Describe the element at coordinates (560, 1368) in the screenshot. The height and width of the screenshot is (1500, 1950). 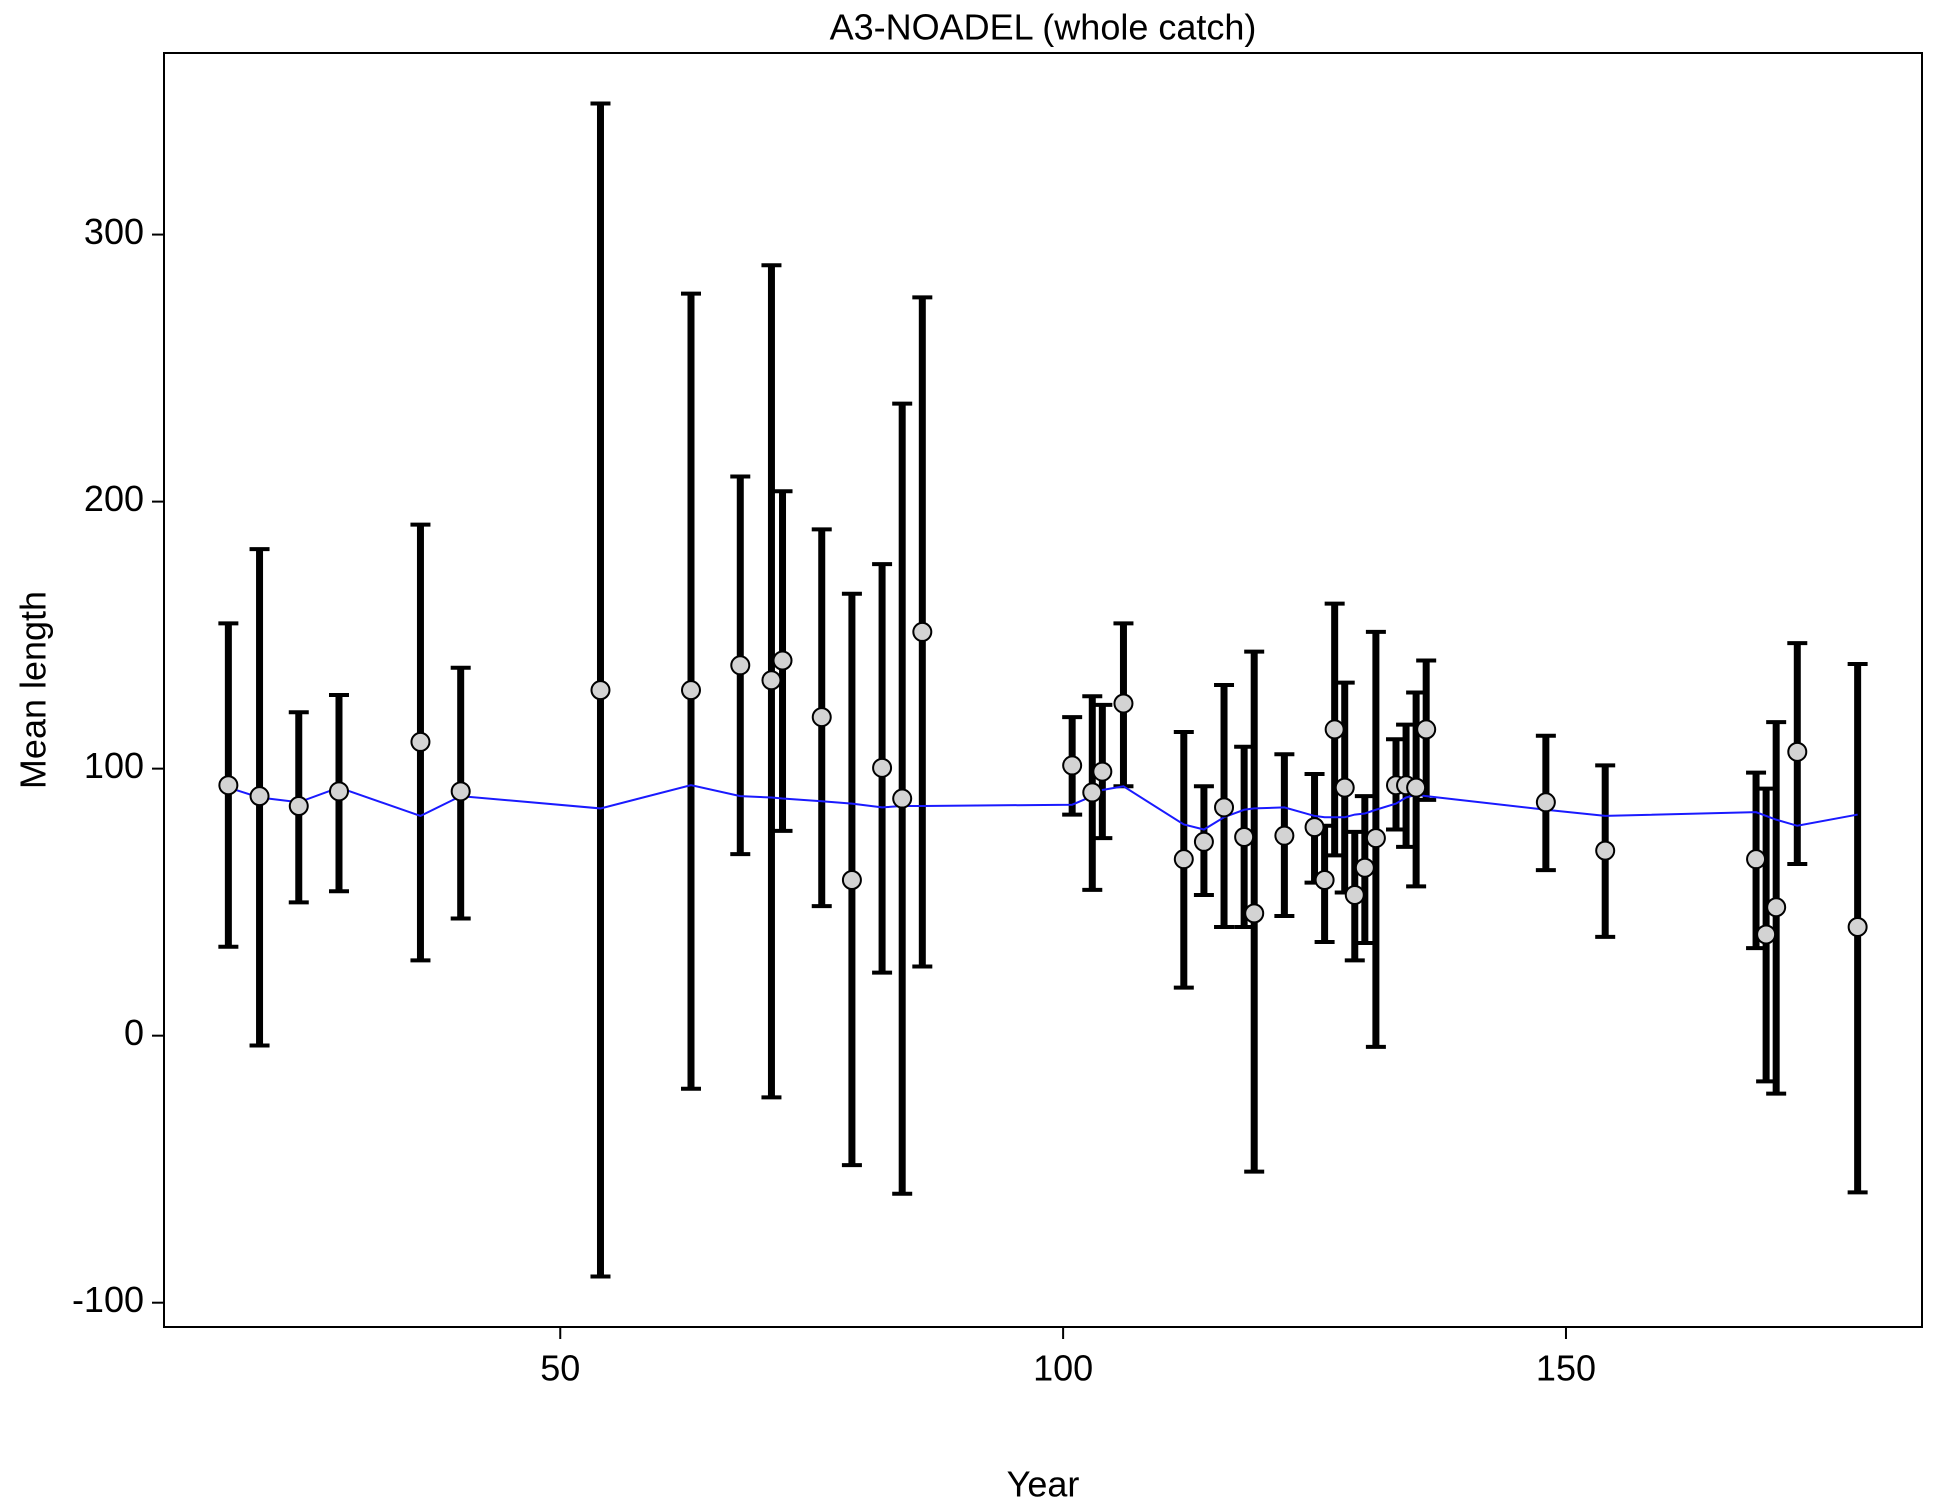
I see `x-tick-label: 50` at that location.